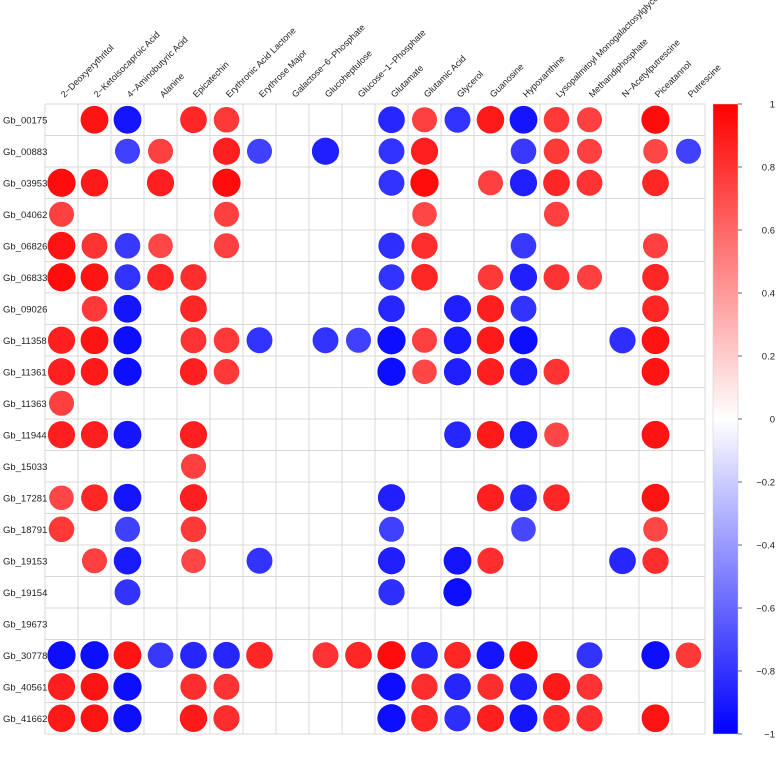  I want to click on row-label: Gb_00175, so click(25, 120).